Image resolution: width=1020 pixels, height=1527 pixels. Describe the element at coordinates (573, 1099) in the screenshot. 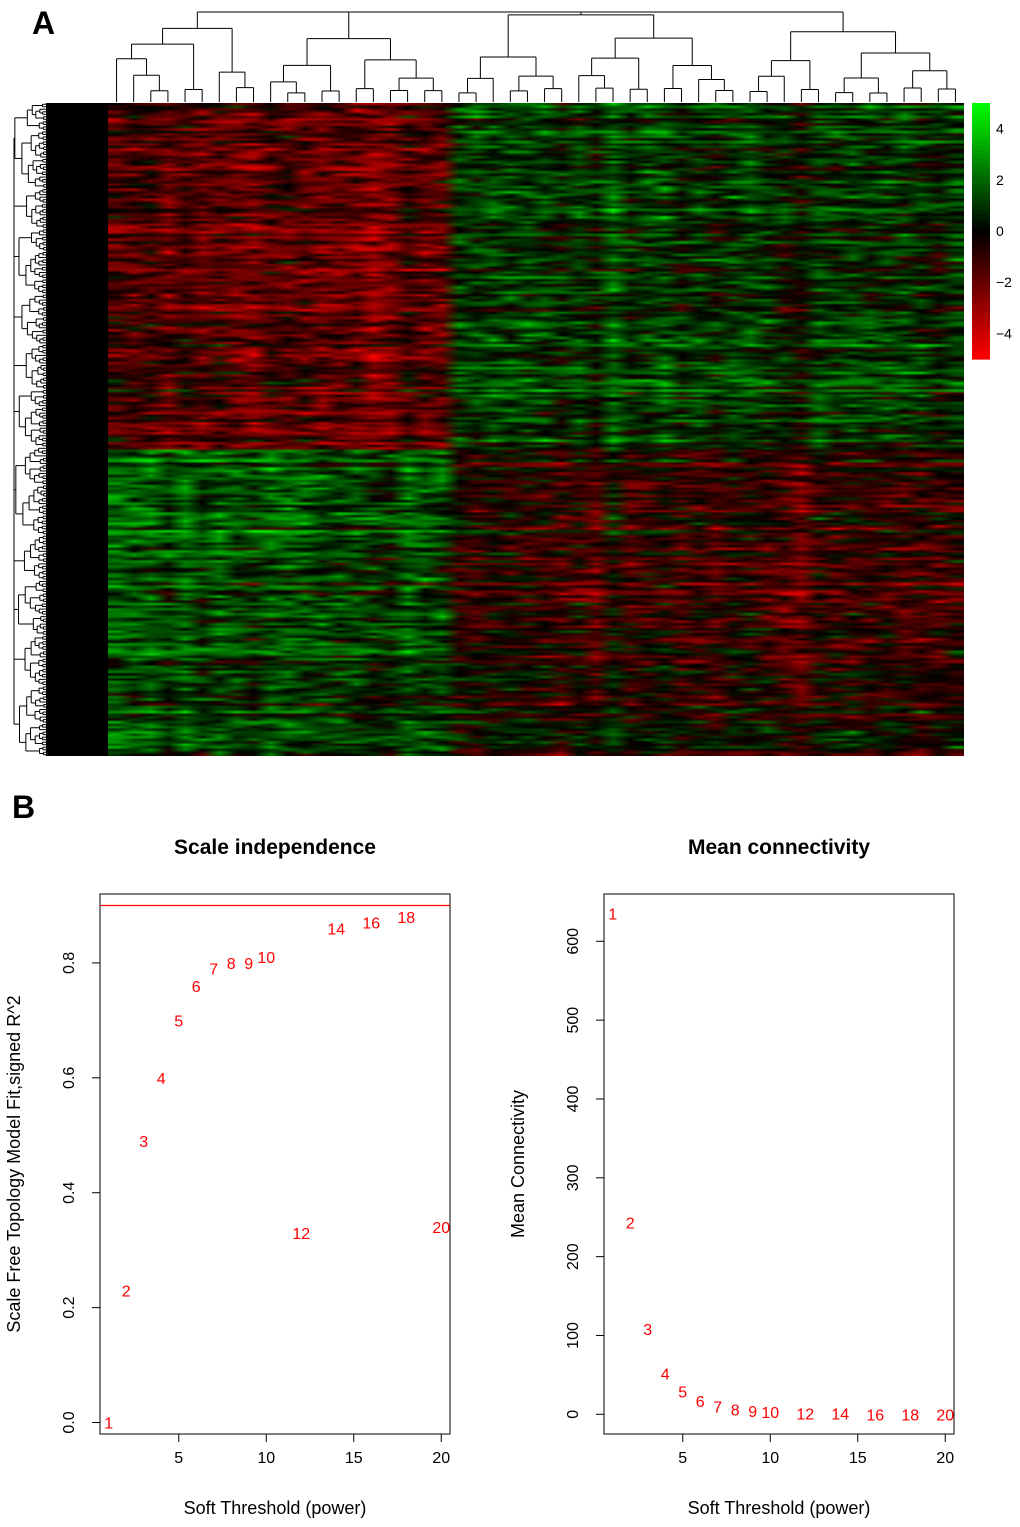

I see `y-tick-label: 400` at that location.